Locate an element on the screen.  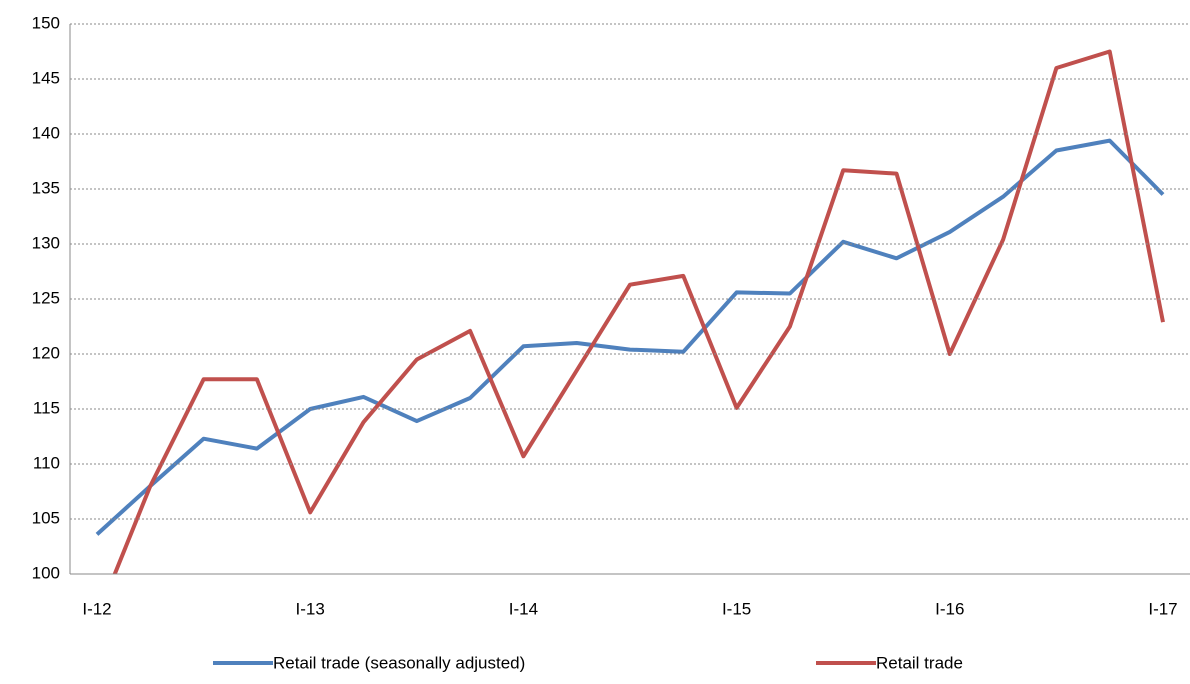
x-tick-label: I-16 is located at coordinates (949, 608).